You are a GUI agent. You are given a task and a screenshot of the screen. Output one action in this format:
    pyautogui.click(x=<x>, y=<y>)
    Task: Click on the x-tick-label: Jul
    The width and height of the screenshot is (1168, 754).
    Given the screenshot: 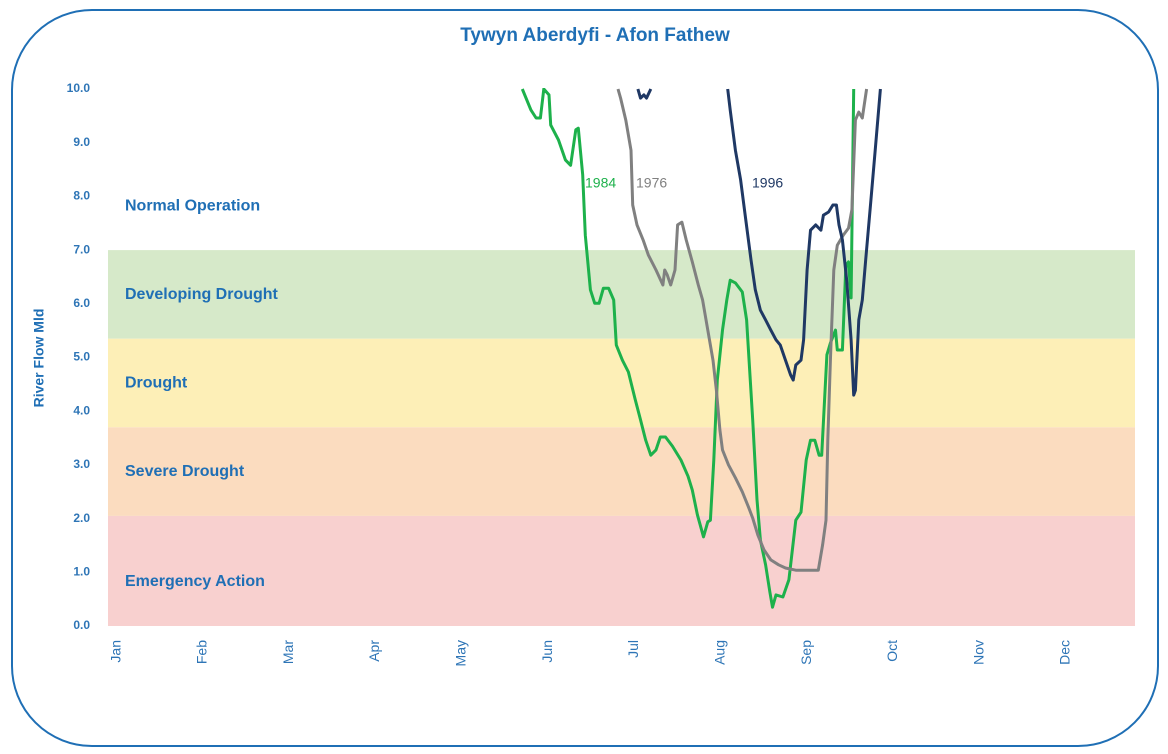 What is the action you would take?
    pyautogui.click(x=633, y=649)
    